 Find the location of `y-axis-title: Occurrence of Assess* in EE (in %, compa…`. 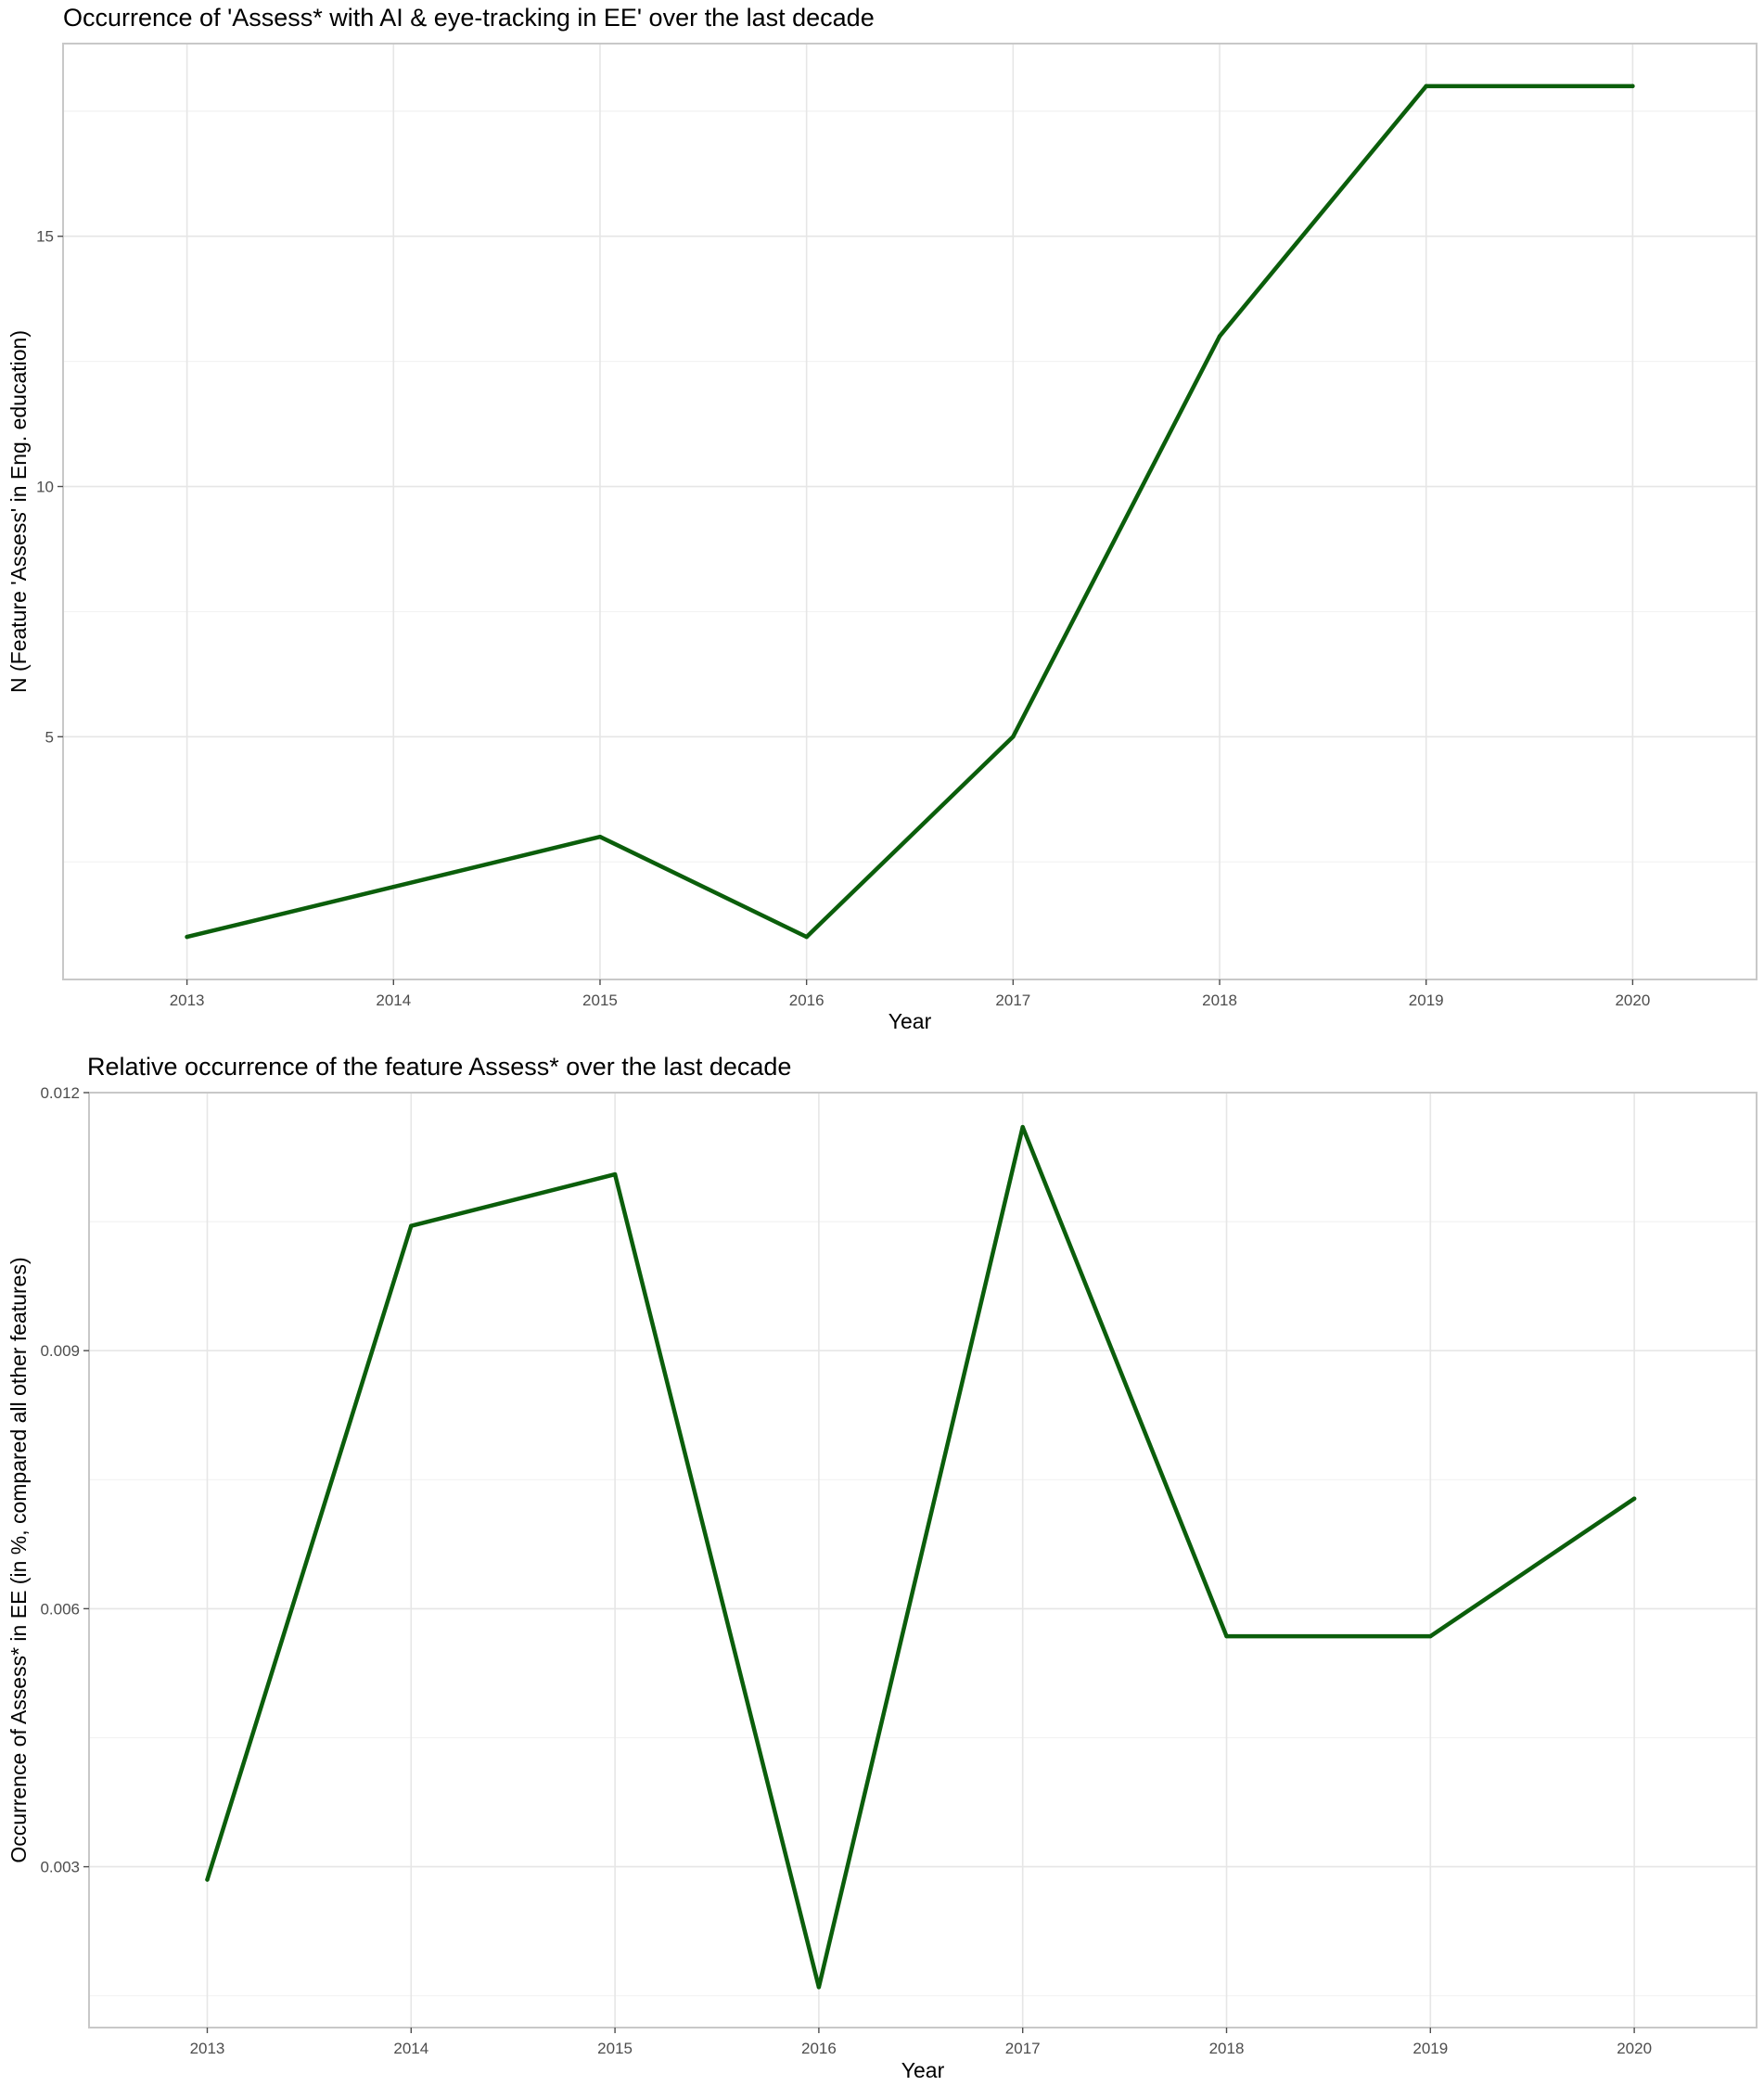

y-axis-title: Occurrence of Assess* in EE (in %, compa… is located at coordinates (18, 1559).